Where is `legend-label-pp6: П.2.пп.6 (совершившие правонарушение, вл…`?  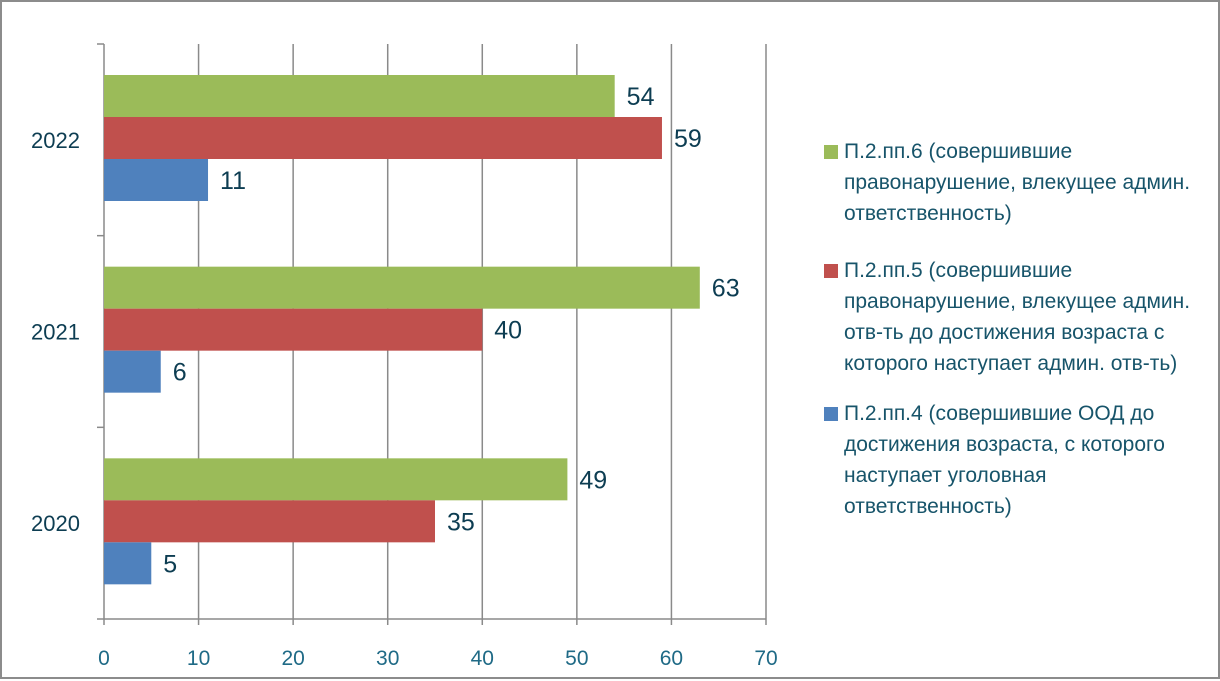
legend-label-pp6: П.2.пп.6 (совершившие правонарушение, вл… is located at coordinates (1017, 182).